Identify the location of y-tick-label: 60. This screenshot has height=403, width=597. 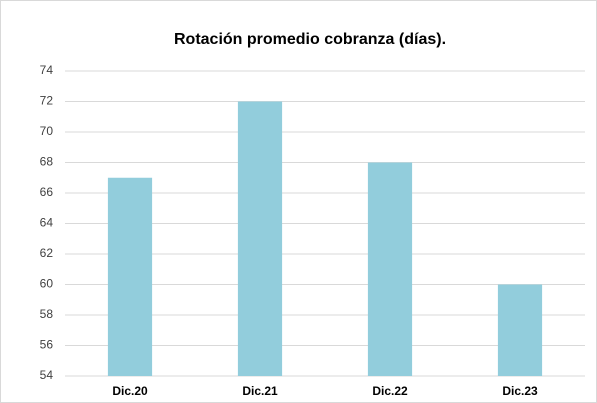
(47, 284).